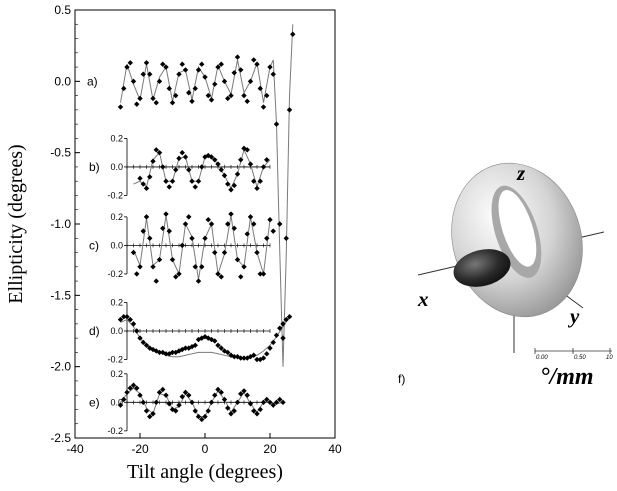 Image resolution: width=617 pixels, height=491 pixels. I want to click on scale-tick-0: 0.00, so click(542, 358).